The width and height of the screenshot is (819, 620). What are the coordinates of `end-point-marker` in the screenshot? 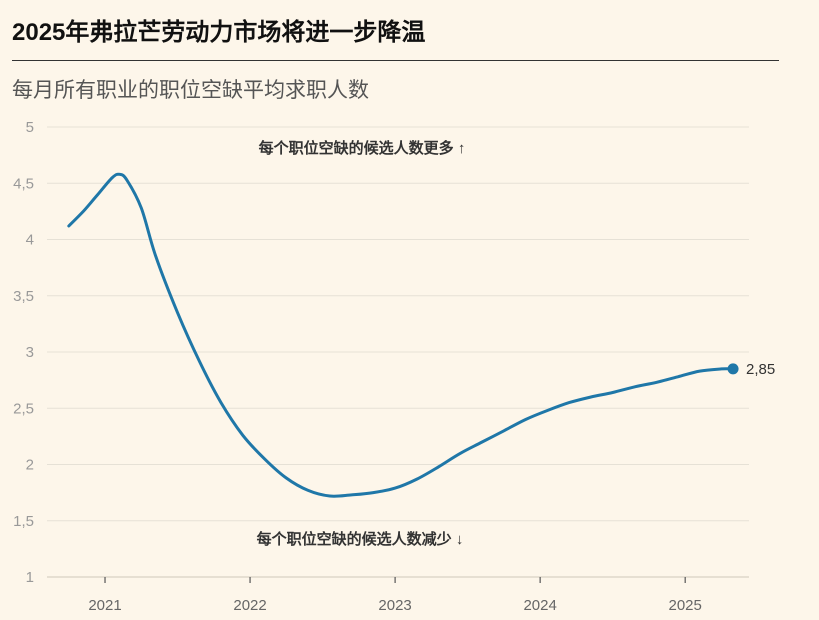 It's located at (733, 369).